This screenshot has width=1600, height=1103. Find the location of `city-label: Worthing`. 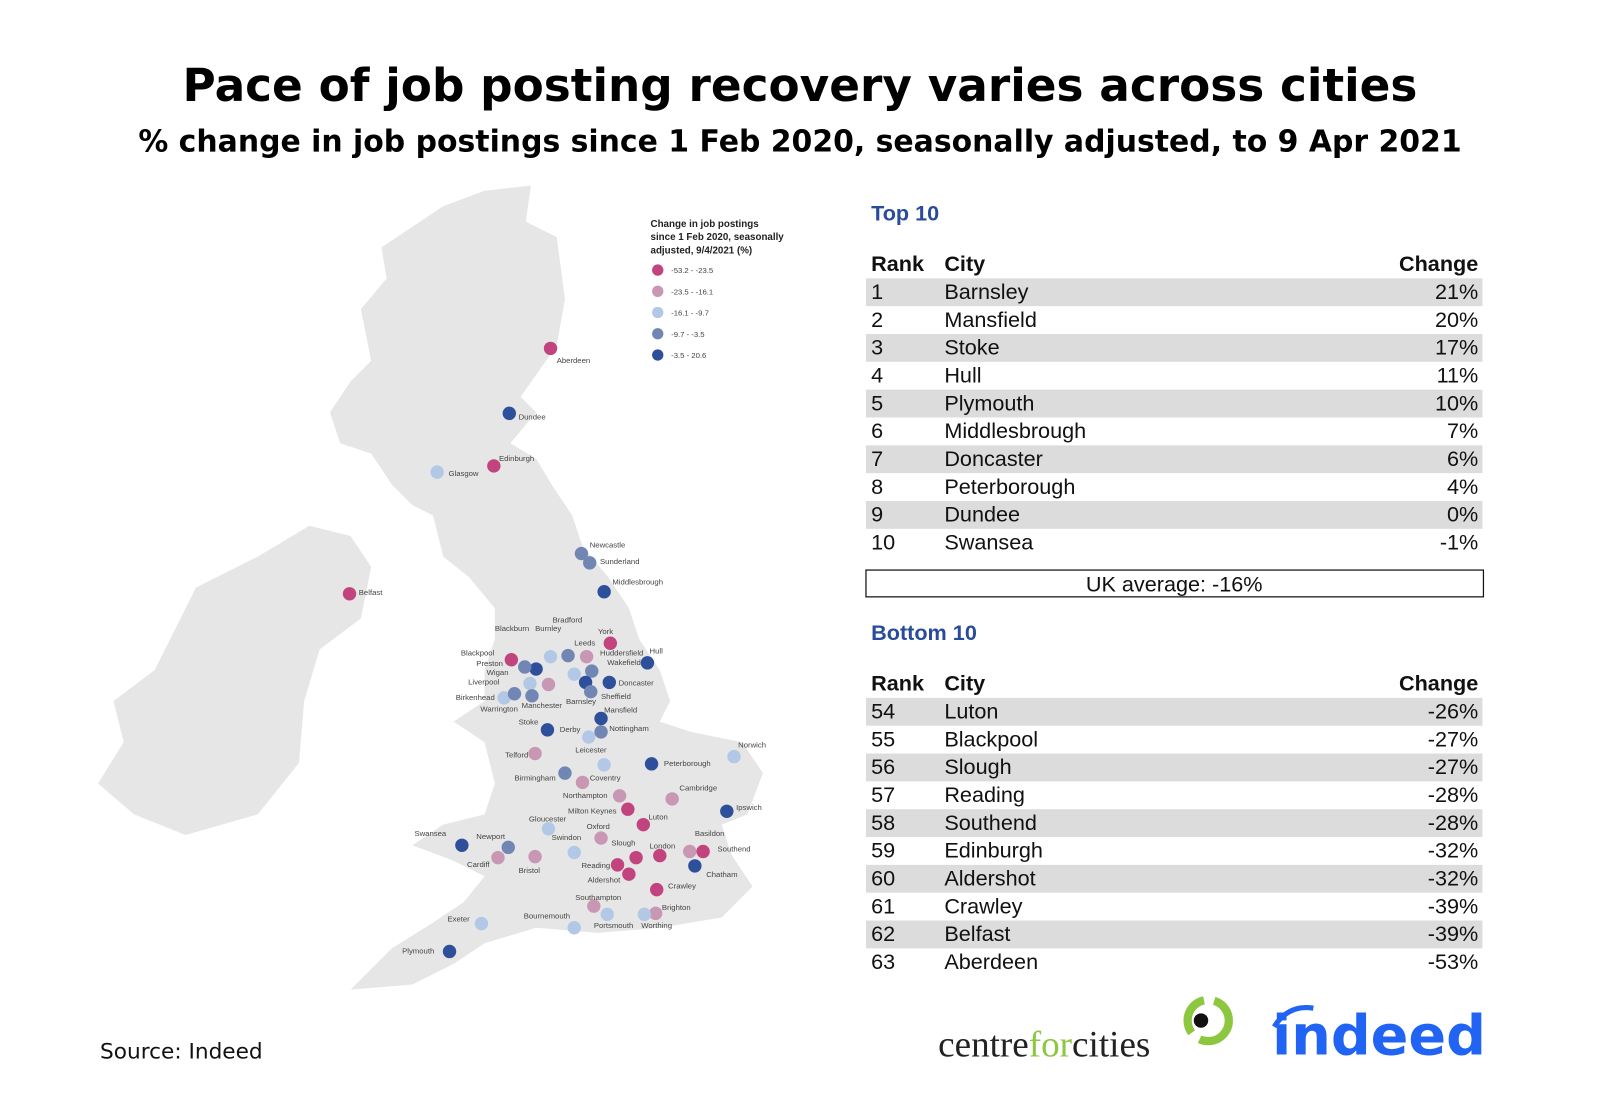

city-label: Worthing is located at coordinates (656, 925).